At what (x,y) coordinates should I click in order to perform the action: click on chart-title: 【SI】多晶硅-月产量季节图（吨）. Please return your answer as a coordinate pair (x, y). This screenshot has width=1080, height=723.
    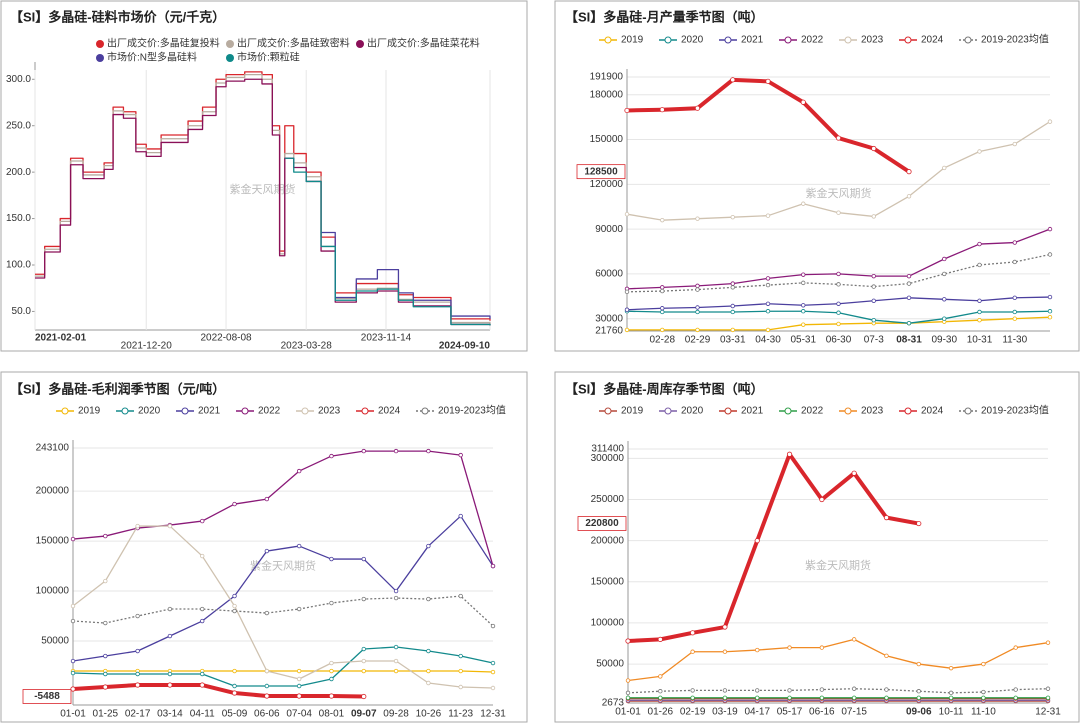
    Looking at the image, I should click on (664, 16).